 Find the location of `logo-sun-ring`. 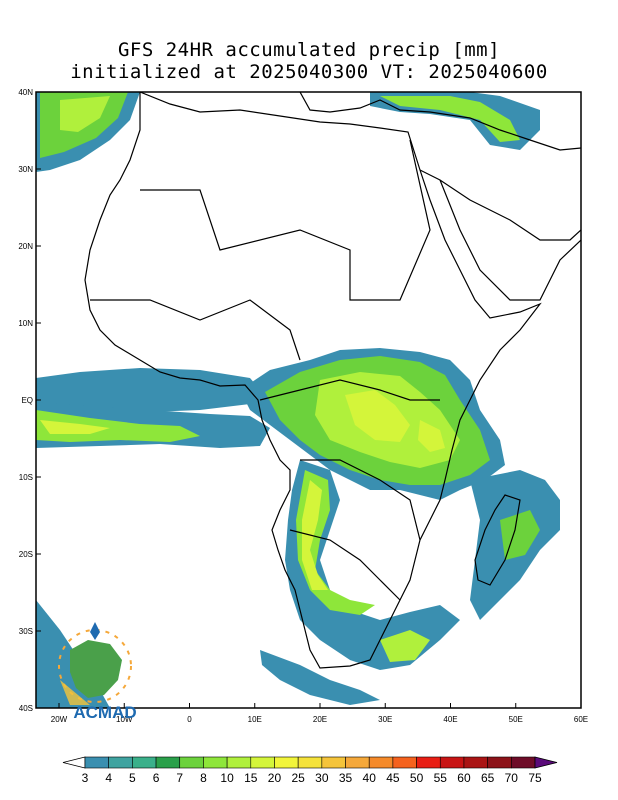

logo-sun-ring is located at coordinates (95, 666).